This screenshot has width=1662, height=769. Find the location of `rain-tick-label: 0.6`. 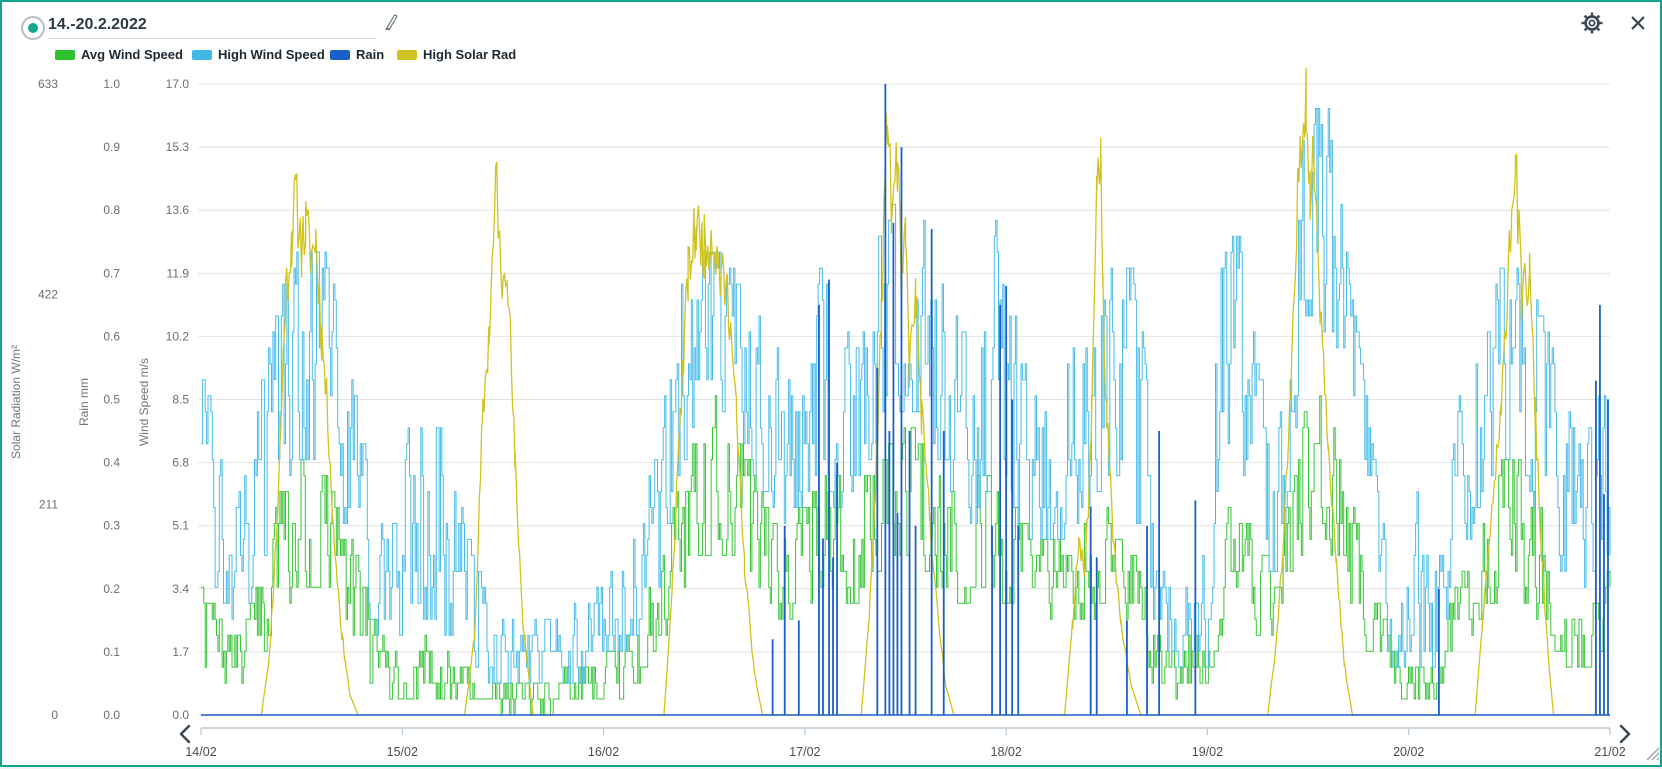

rain-tick-label: 0.6 is located at coordinates (111, 336).